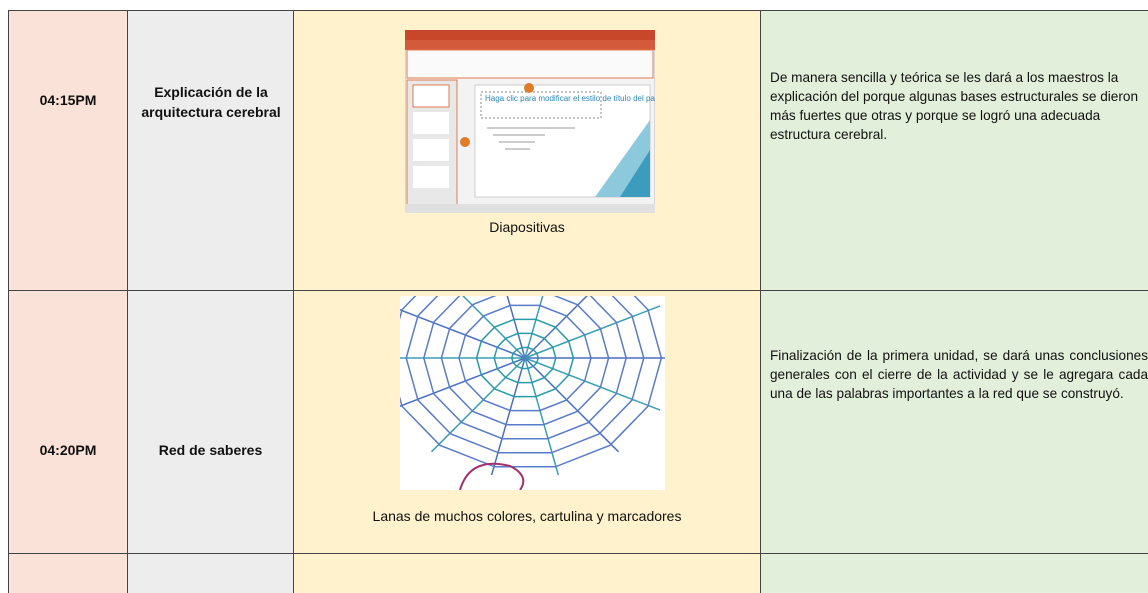 The width and height of the screenshot is (1148, 593). What do you see at coordinates (210, 450) in the screenshot?
I see `activity: Red de saberes` at bounding box center [210, 450].